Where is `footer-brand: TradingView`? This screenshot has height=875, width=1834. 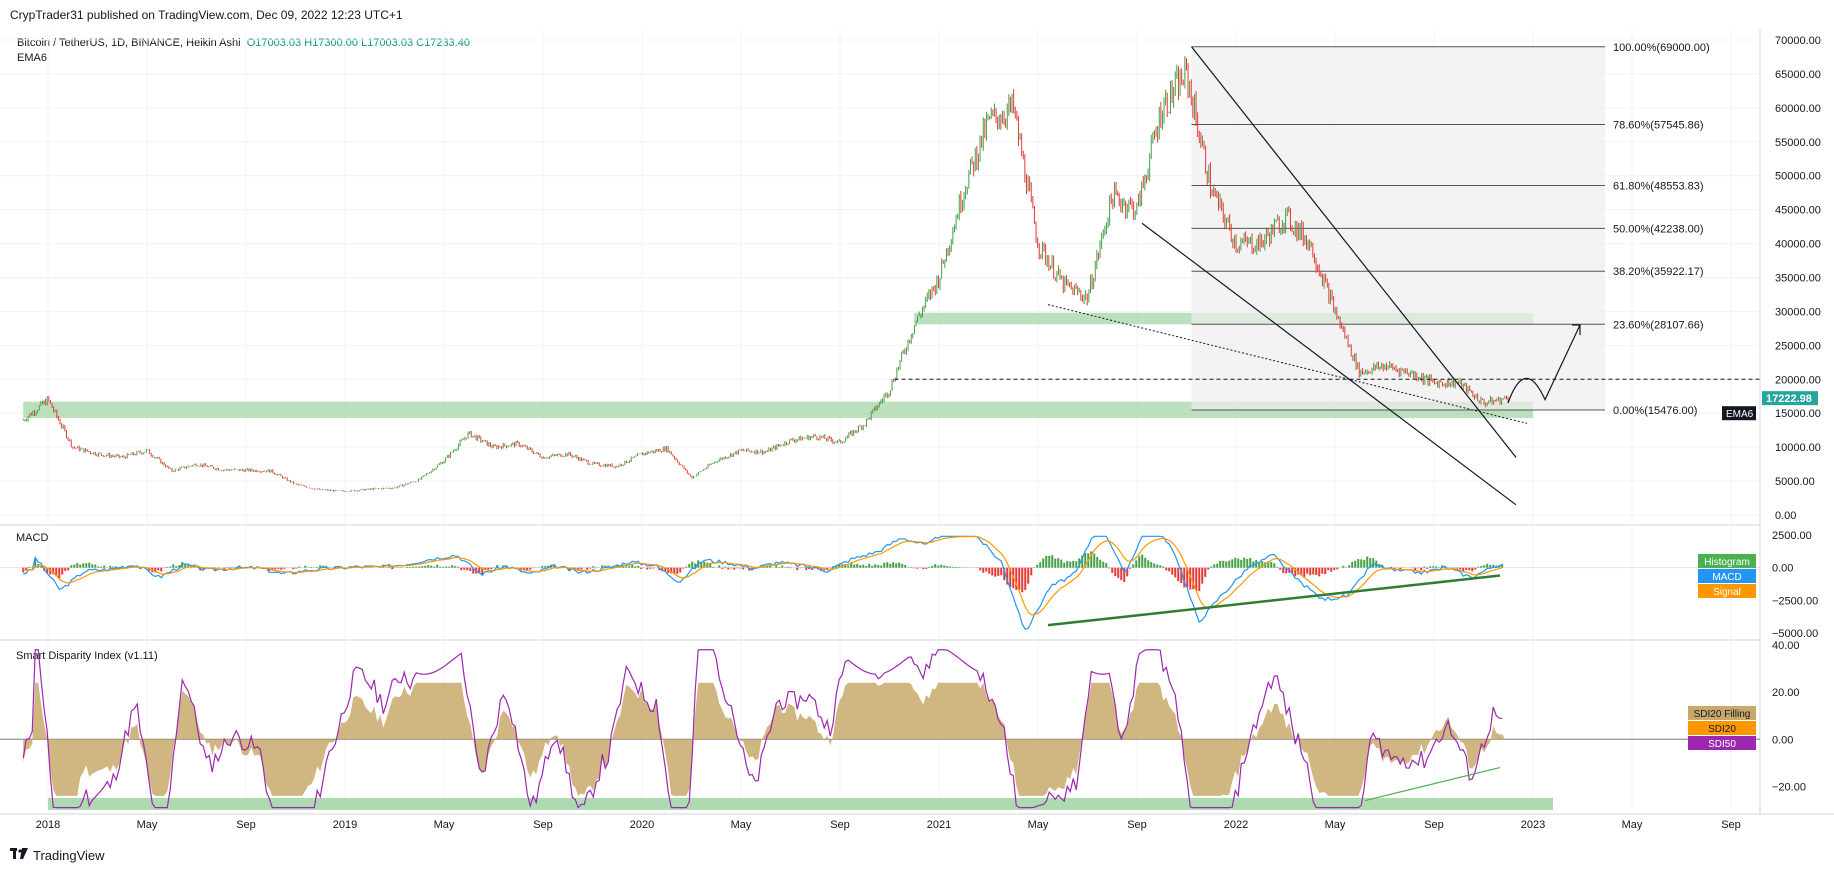 footer-brand: TradingView is located at coordinates (57, 855).